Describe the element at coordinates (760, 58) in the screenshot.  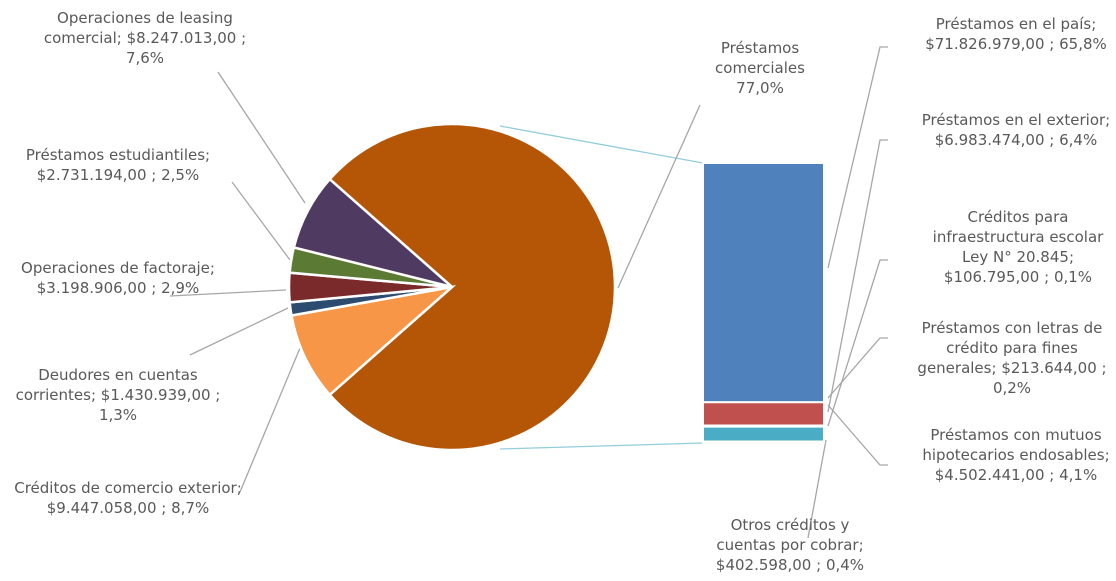
I see `label-part: Préstamos comerciales` at that location.